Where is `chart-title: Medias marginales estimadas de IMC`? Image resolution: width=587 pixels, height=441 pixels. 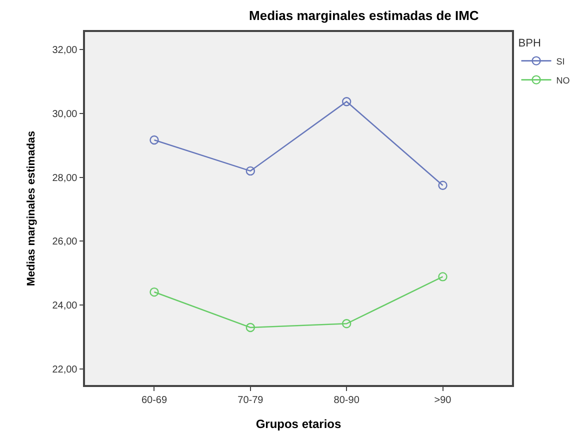
chart-title: Medias marginales estimadas de IMC is located at coordinates (364, 16).